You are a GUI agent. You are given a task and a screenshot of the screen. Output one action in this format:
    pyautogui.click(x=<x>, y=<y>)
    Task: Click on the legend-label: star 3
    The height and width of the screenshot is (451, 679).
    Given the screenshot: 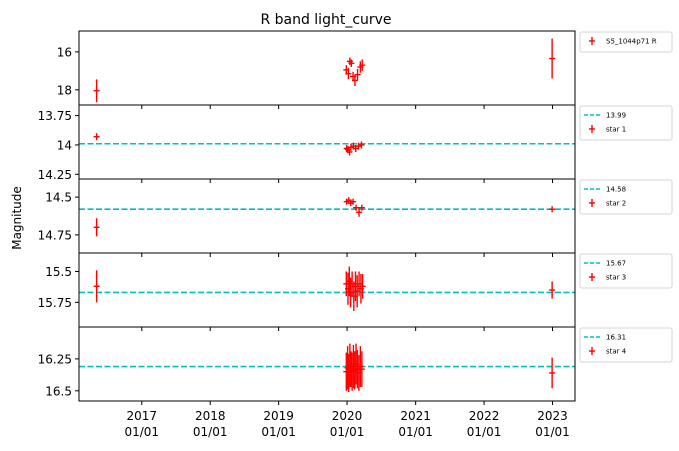 What is the action you would take?
    pyautogui.click(x=616, y=278)
    